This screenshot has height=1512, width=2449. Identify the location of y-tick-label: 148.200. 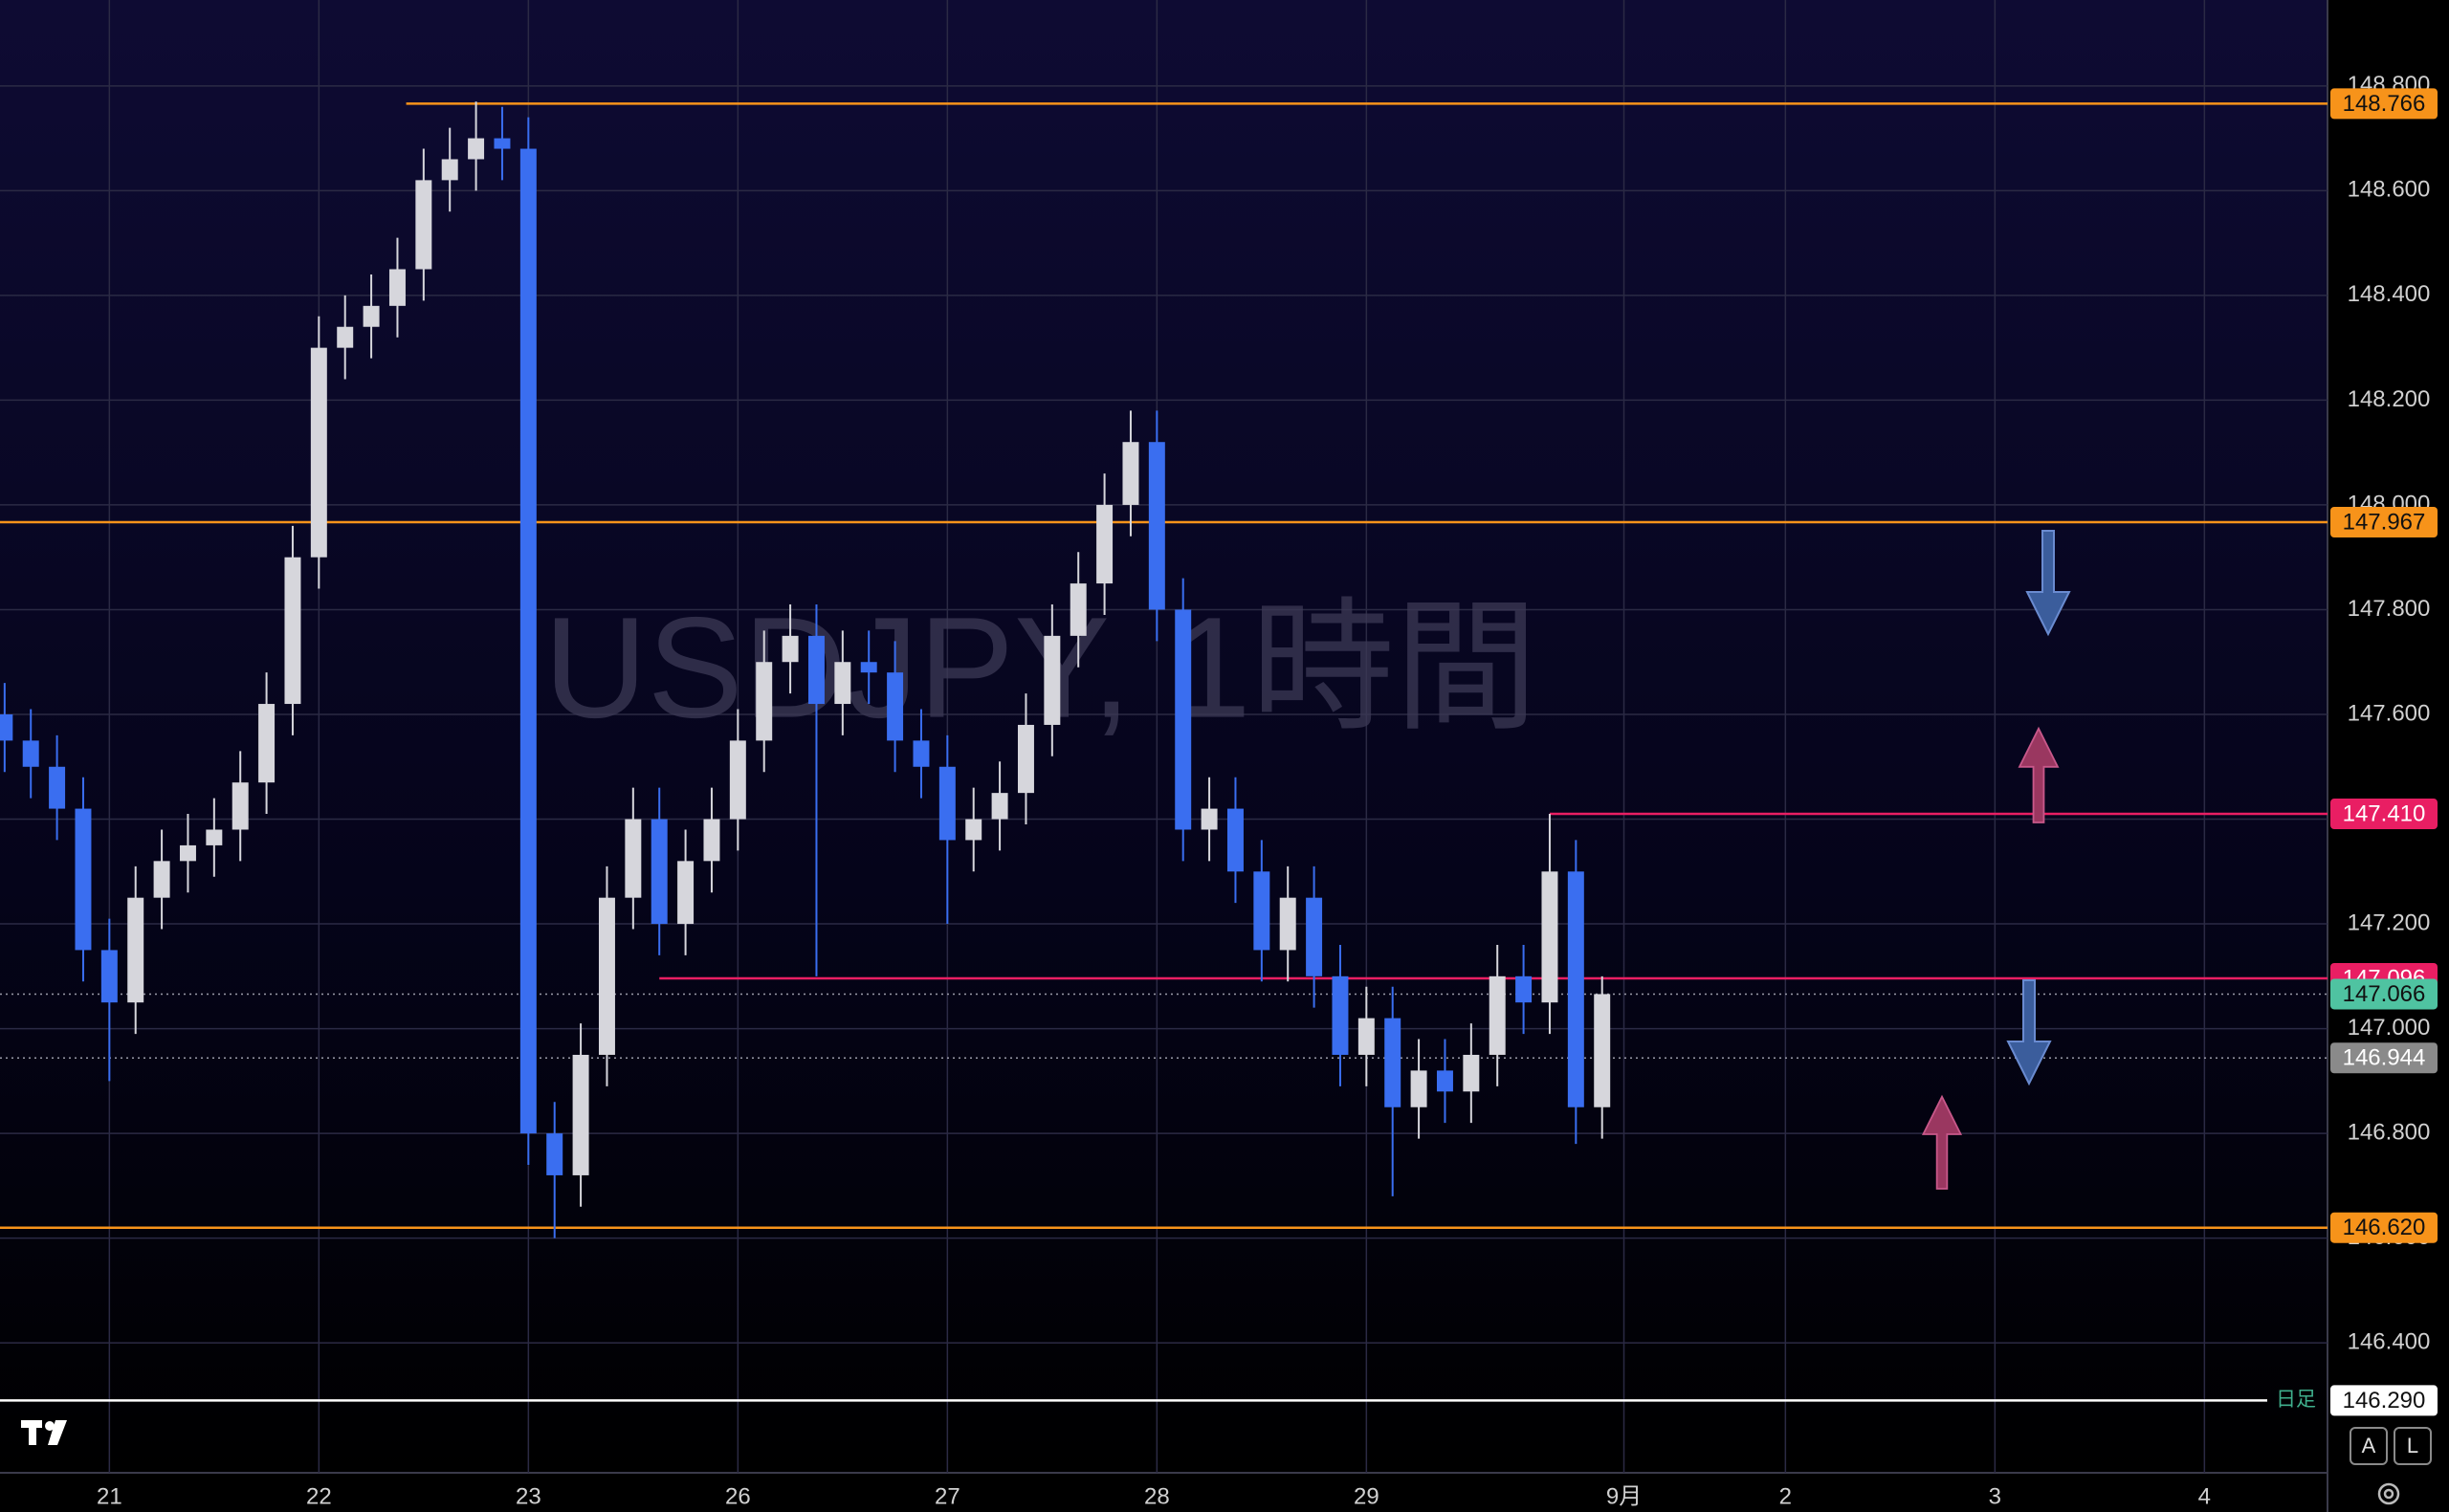
(2390, 399).